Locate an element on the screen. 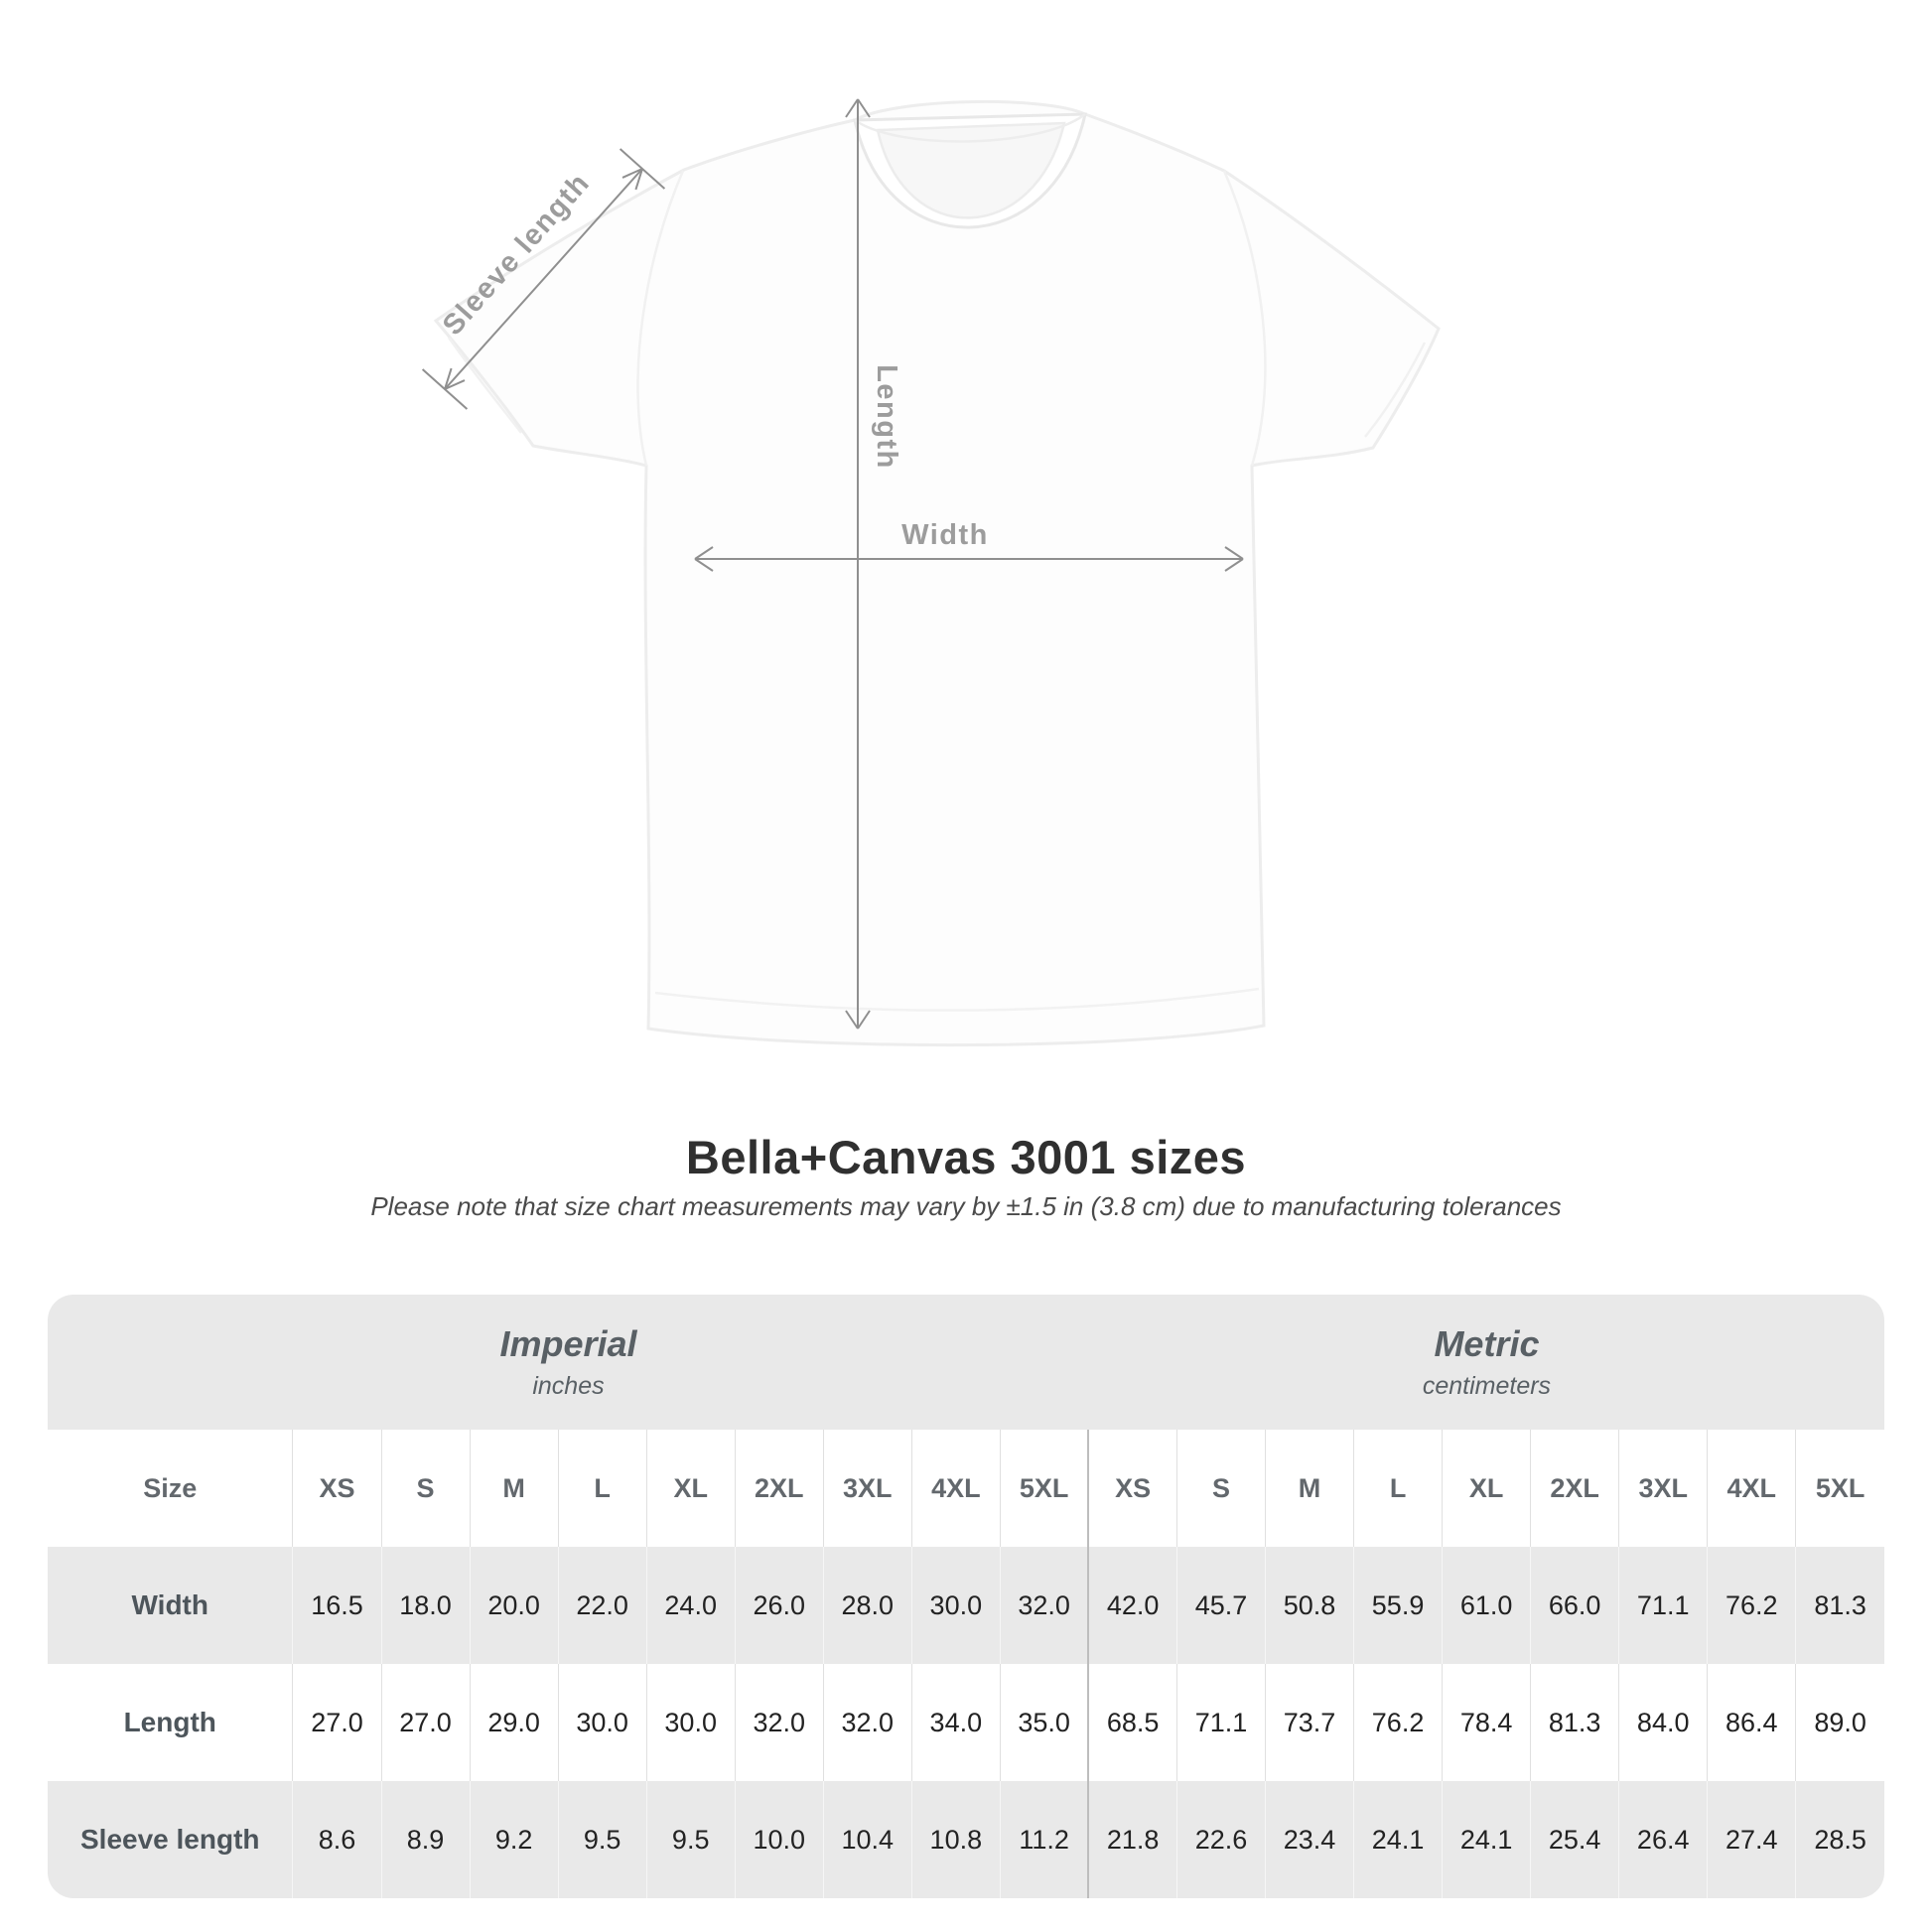 Image resolution: width=1932 pixels, height=1932 pixels. cell-width-metric-s: 45.7 is located at coordinates (1220, 1605).